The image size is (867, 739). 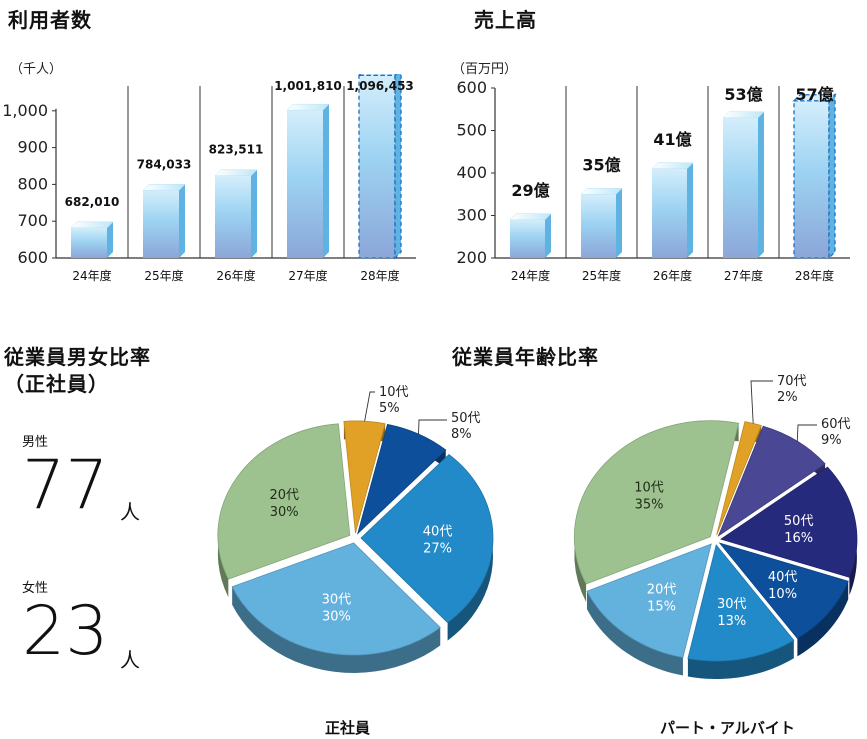 I want to click on slice-percent: 9%, so click(x=831, y=440).